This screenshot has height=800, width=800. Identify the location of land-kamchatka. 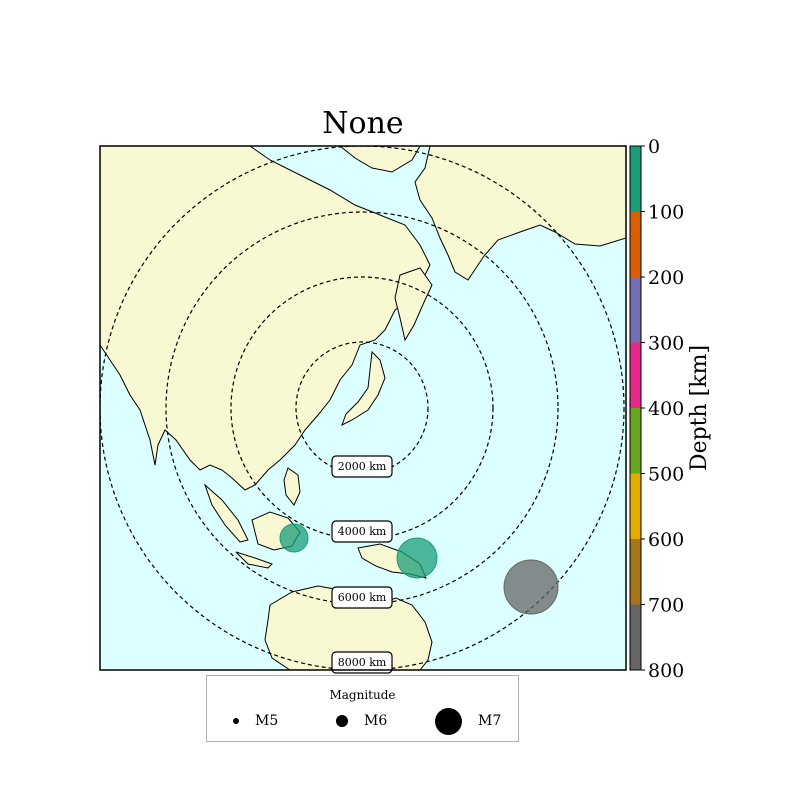
(413, 304).